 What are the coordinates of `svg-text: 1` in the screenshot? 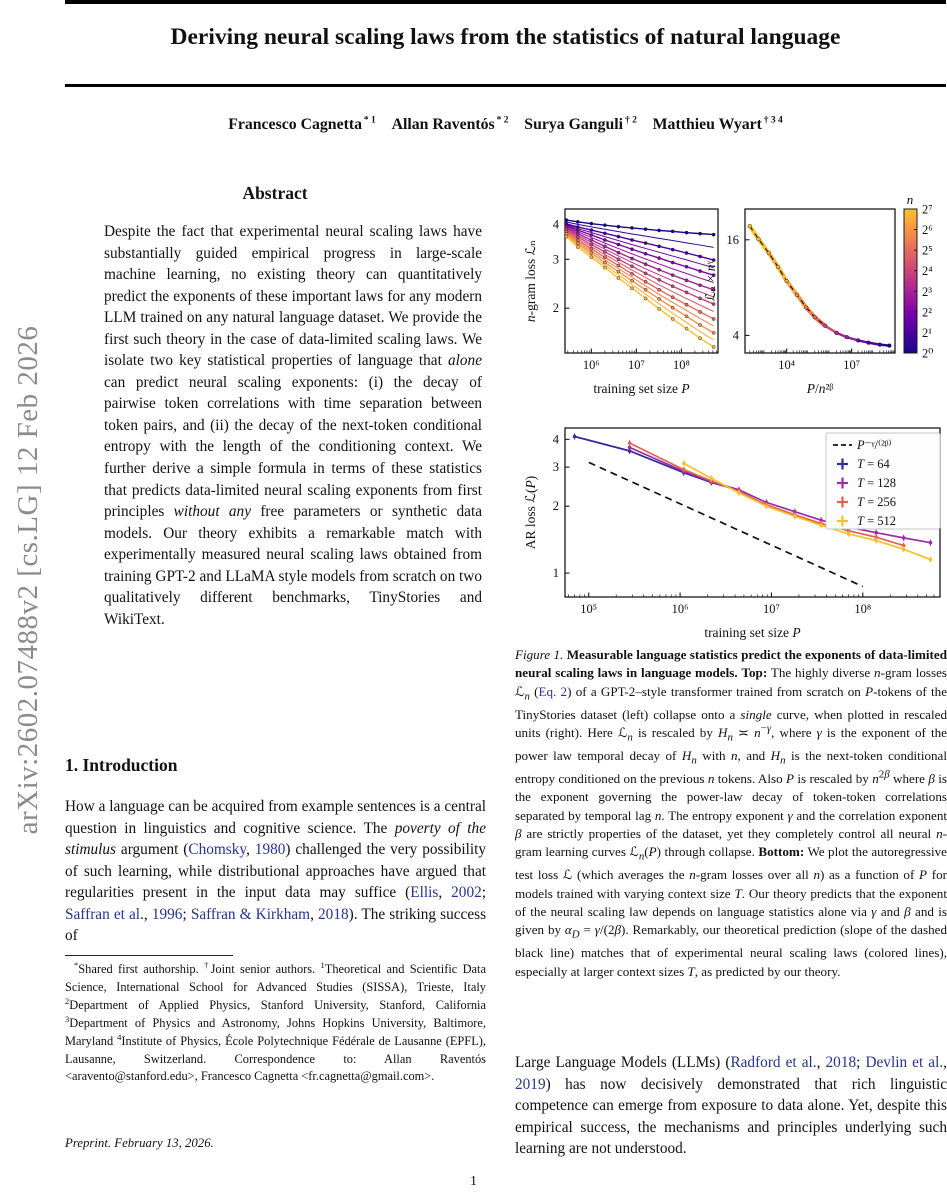 It's located at (556, 573).